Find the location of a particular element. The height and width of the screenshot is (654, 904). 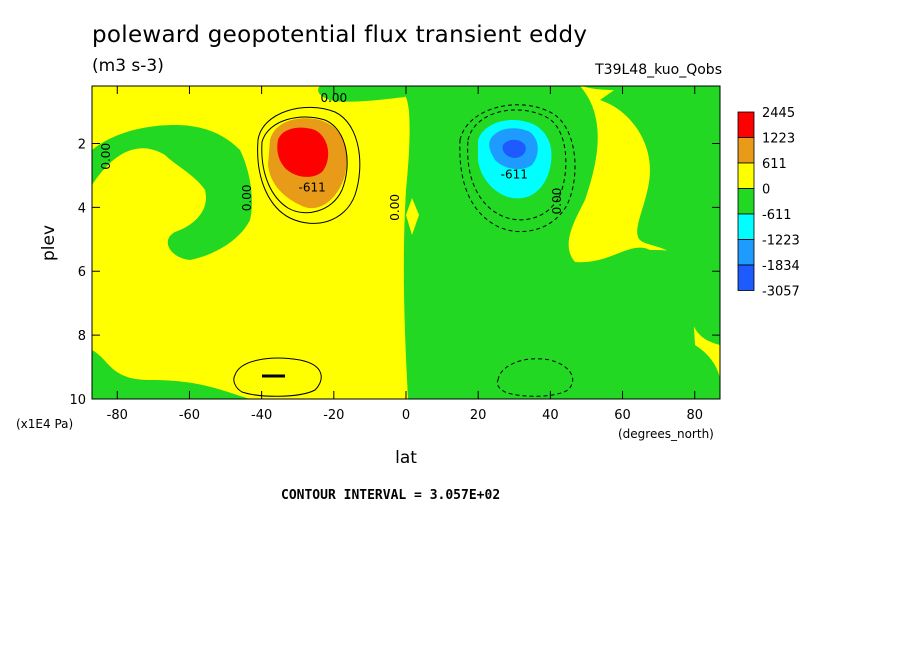

x-tick-label: 60 is located at coordinates (622, 415).